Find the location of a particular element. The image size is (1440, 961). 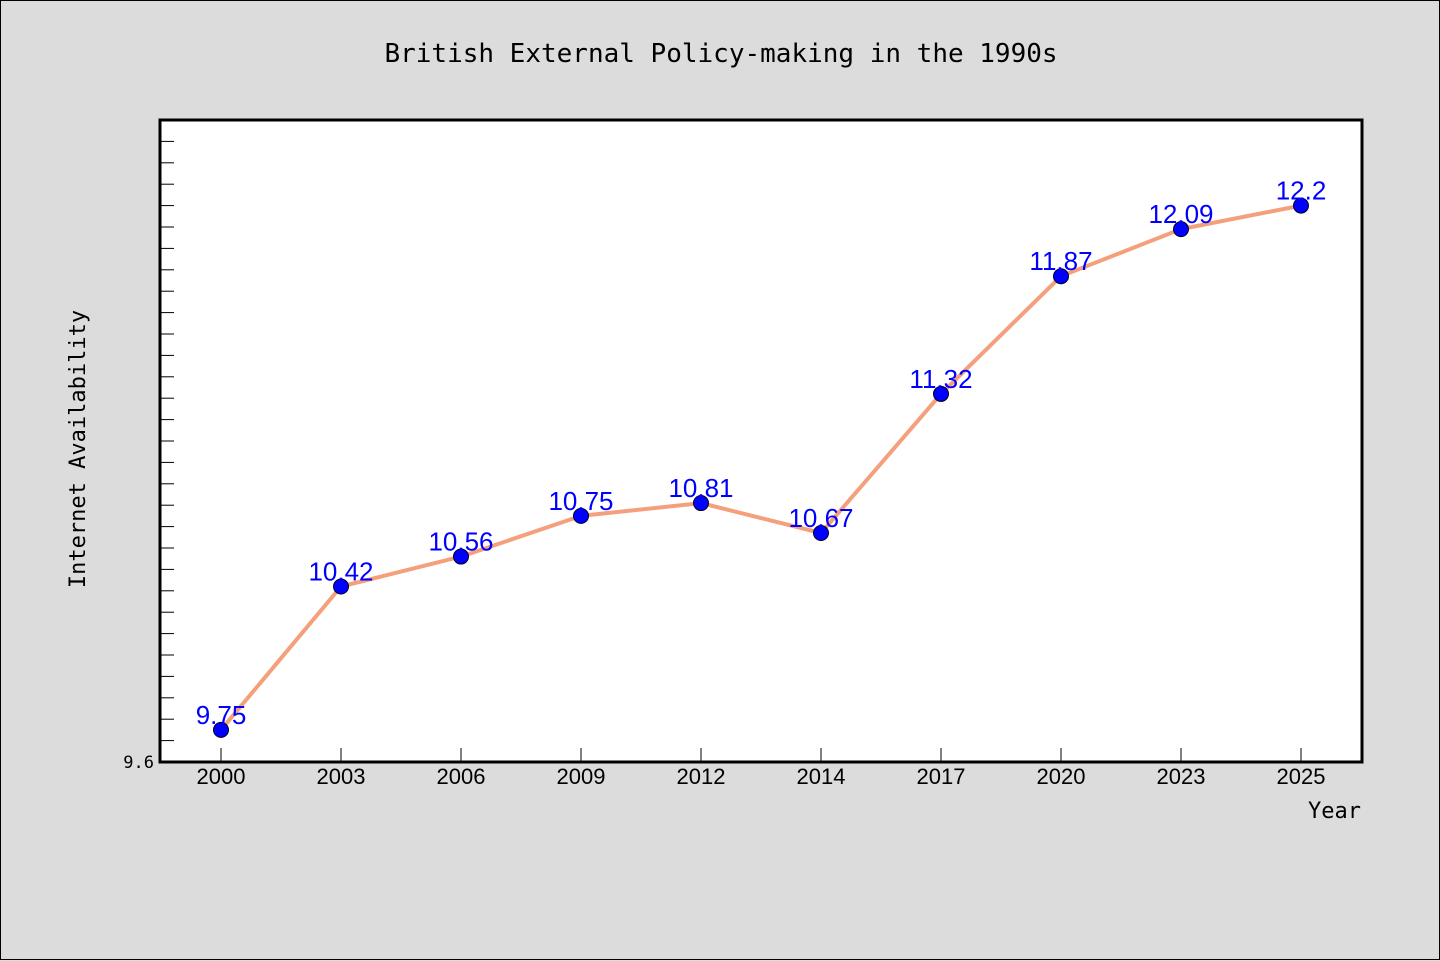

x-tick-label: 2020 is located at coordinates (1061, 776).